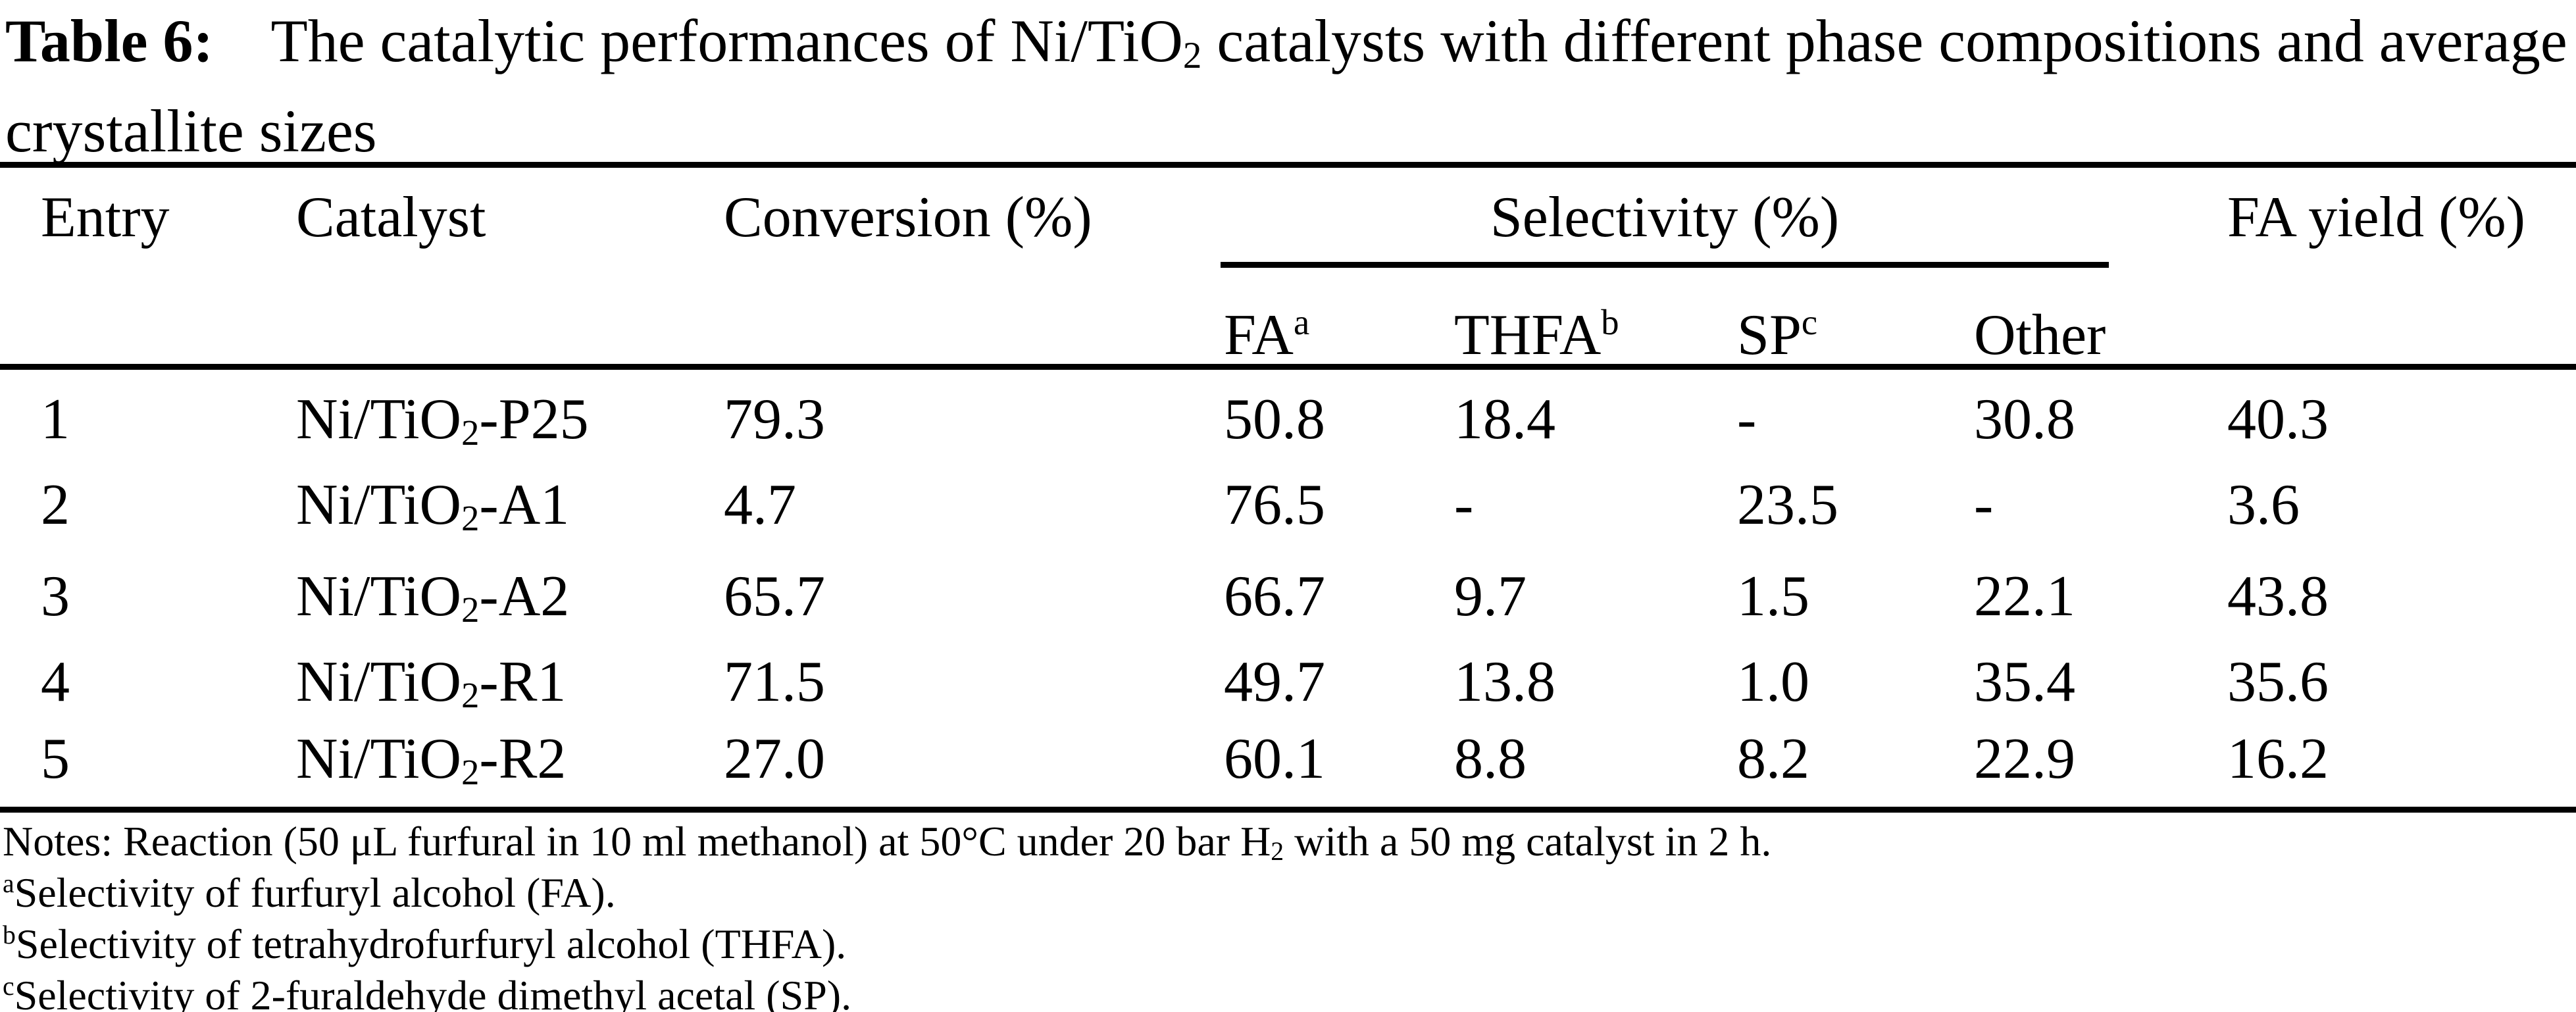 The width and height of the screenshot is (2576, 1012). What do you see at coordinates (105, 218) in the screenshot?
I see `column-header-entry: Entry` at bounding box center [105, 218].